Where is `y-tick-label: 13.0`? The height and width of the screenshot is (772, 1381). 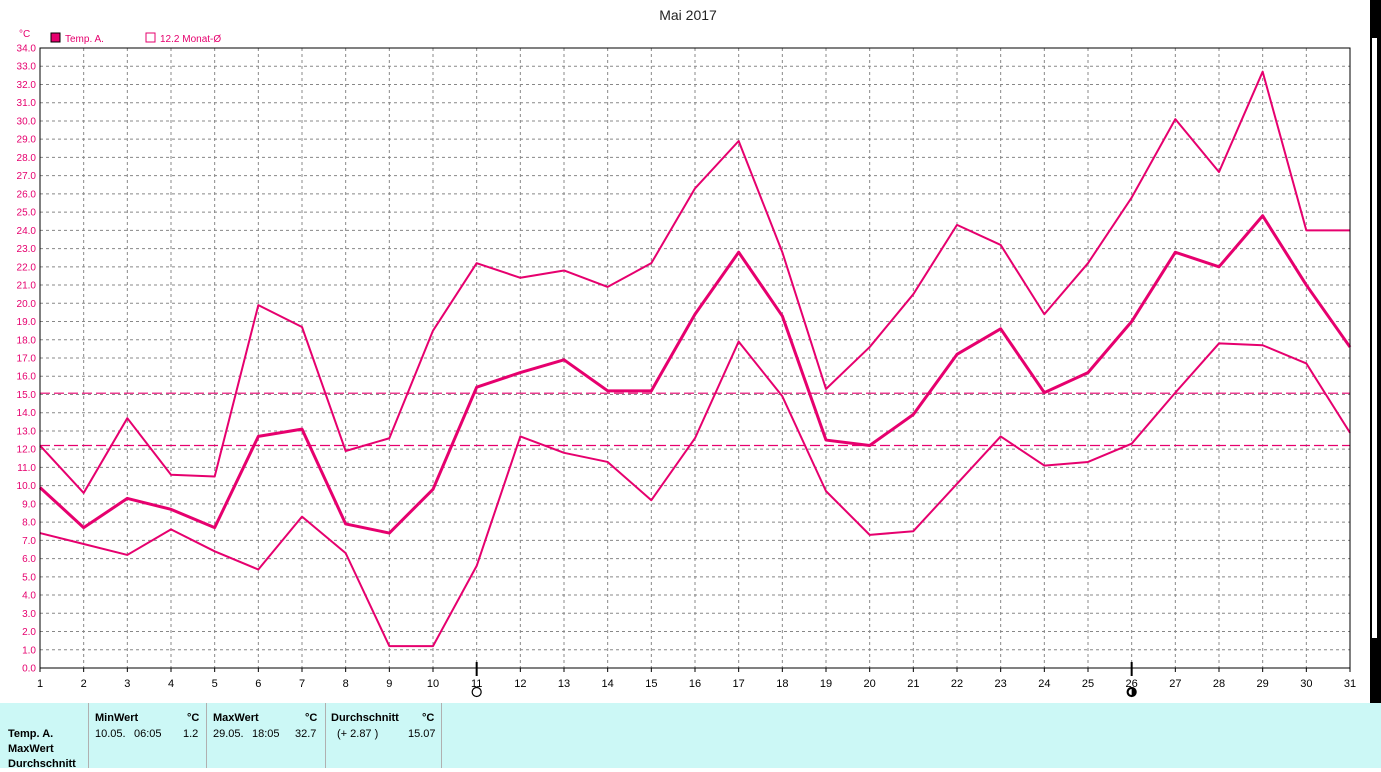
y-tick-label: 13.0 is located at coordinates (27, 431).